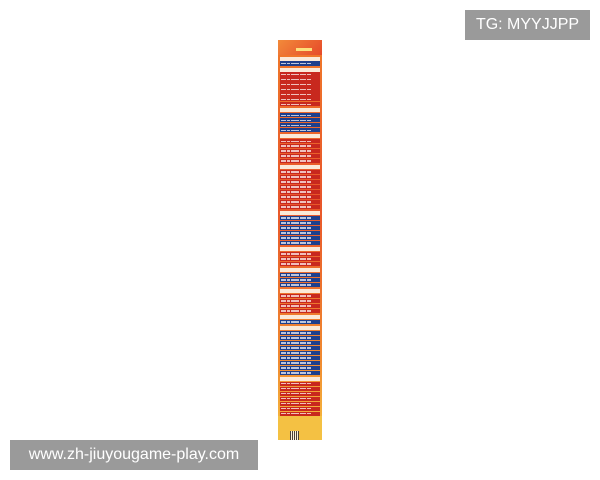 This screenshot has height=480, width=600. What do you see at coordinates (527, 25) in the screenshot?
I see `watermark-tg: TG: MYYJJPP` at bounding box center [527, 25].